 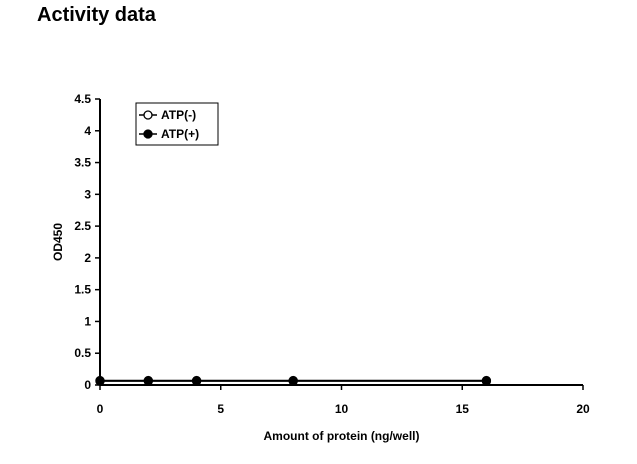 I want to click on x-tick-label: 10, so click(x=342, y=409).